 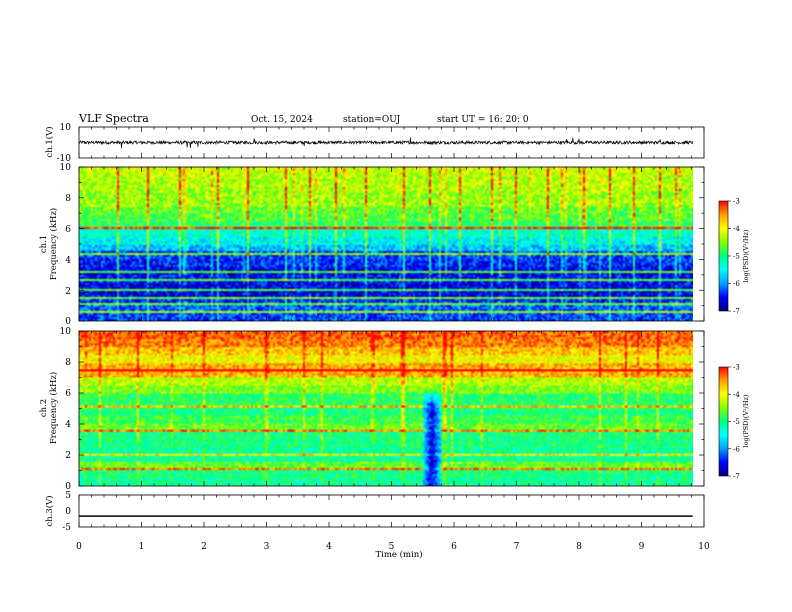 I want to click on x-tick-label: 3, so click(x=267, y=547).